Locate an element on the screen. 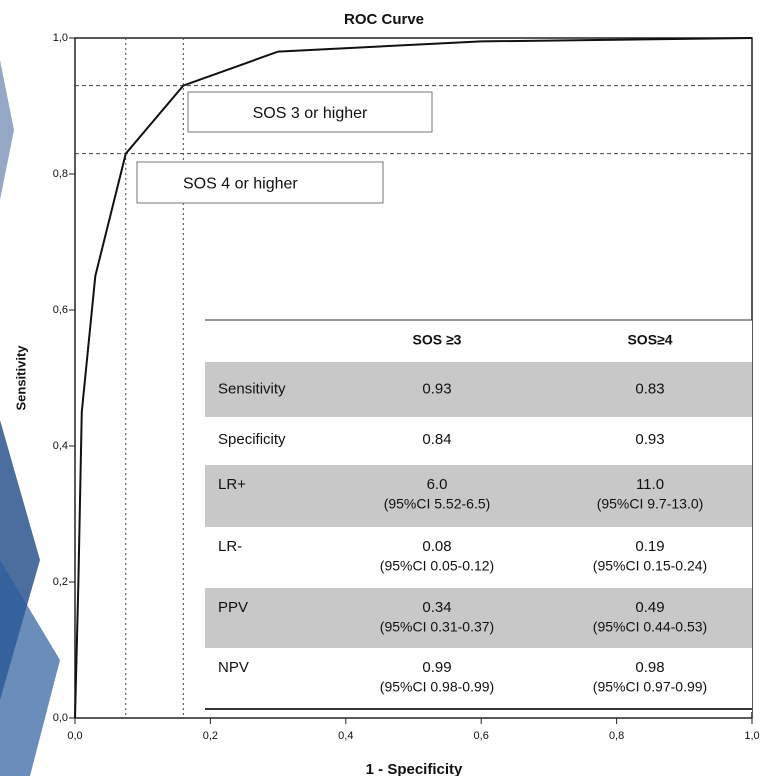  y-tick-label: 0,6 is located at coordinates (60, 310).